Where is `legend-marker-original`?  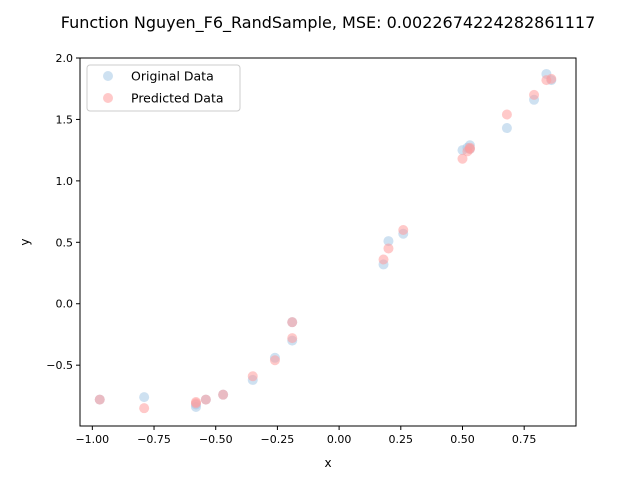 legend-marker-original is located at coordinates (108, 76).